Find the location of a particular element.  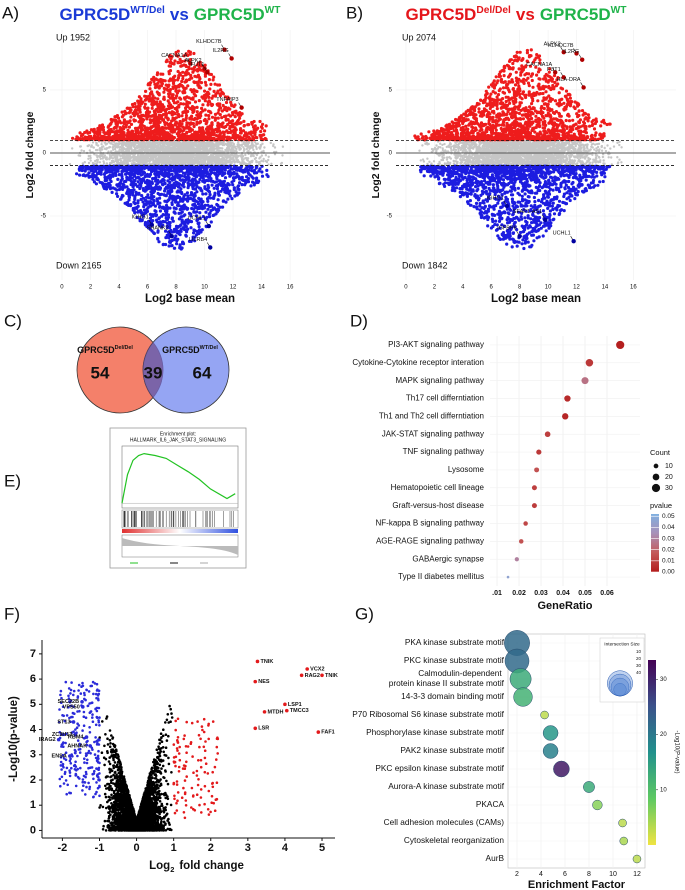

x-tick-label: 0.06 is located at coordinates (607, 593).